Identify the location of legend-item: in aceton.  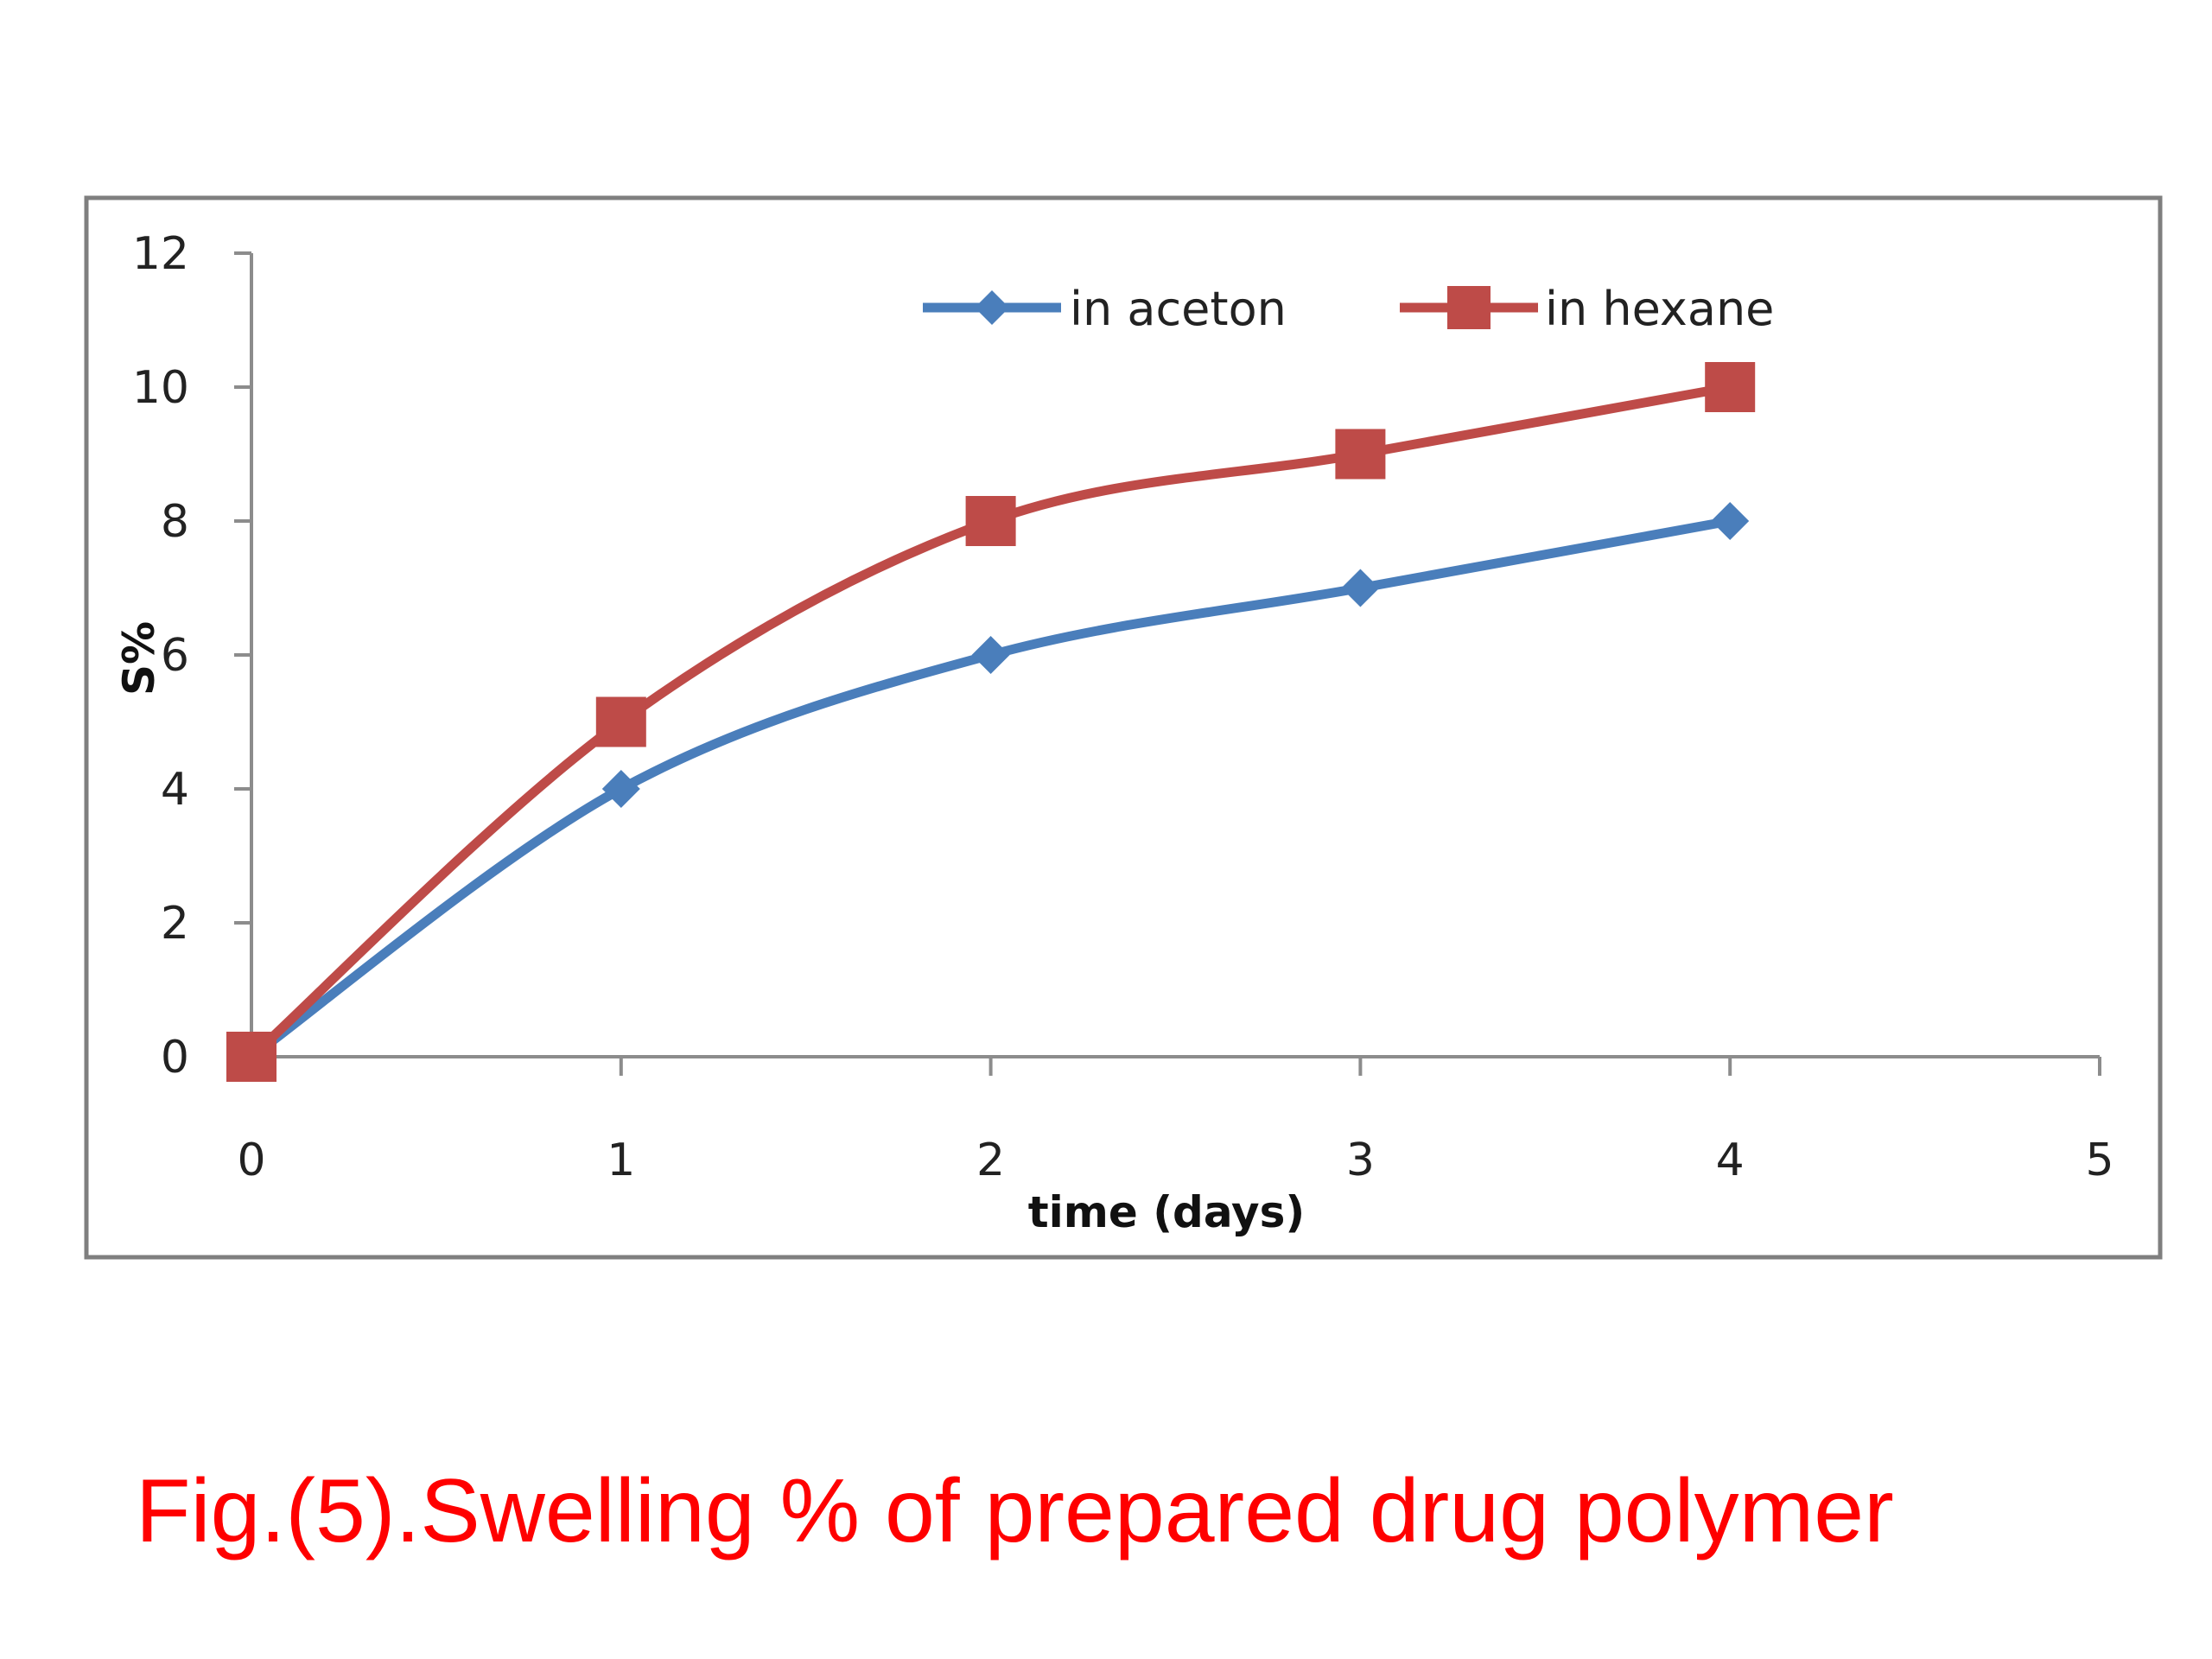
(1105, 309).